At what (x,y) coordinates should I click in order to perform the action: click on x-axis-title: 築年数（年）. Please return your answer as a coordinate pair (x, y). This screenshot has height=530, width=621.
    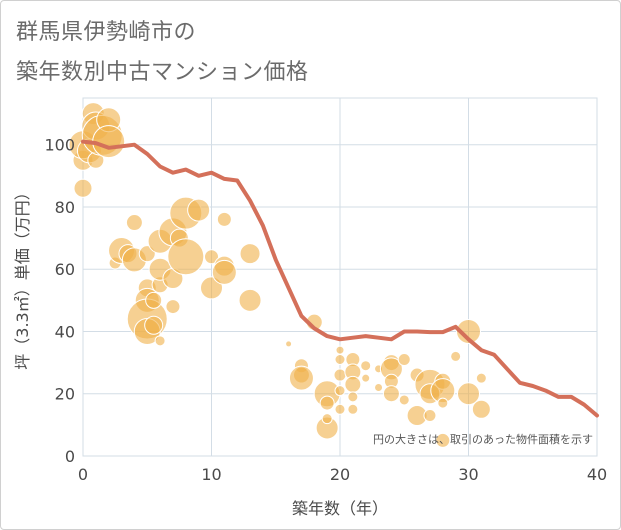
    Looking at the image, I should click on (340, 508).